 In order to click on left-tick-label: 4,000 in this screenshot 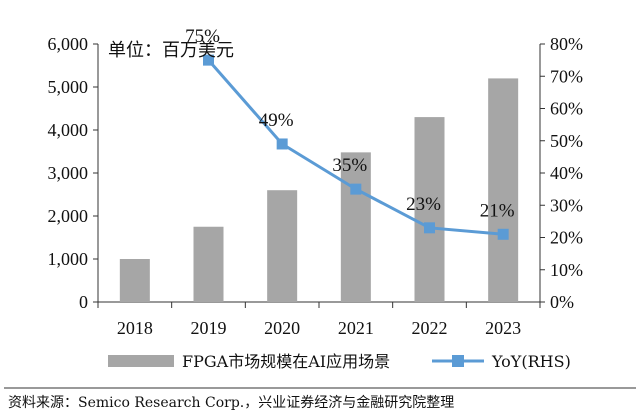, I will do `click(68, 130)`.